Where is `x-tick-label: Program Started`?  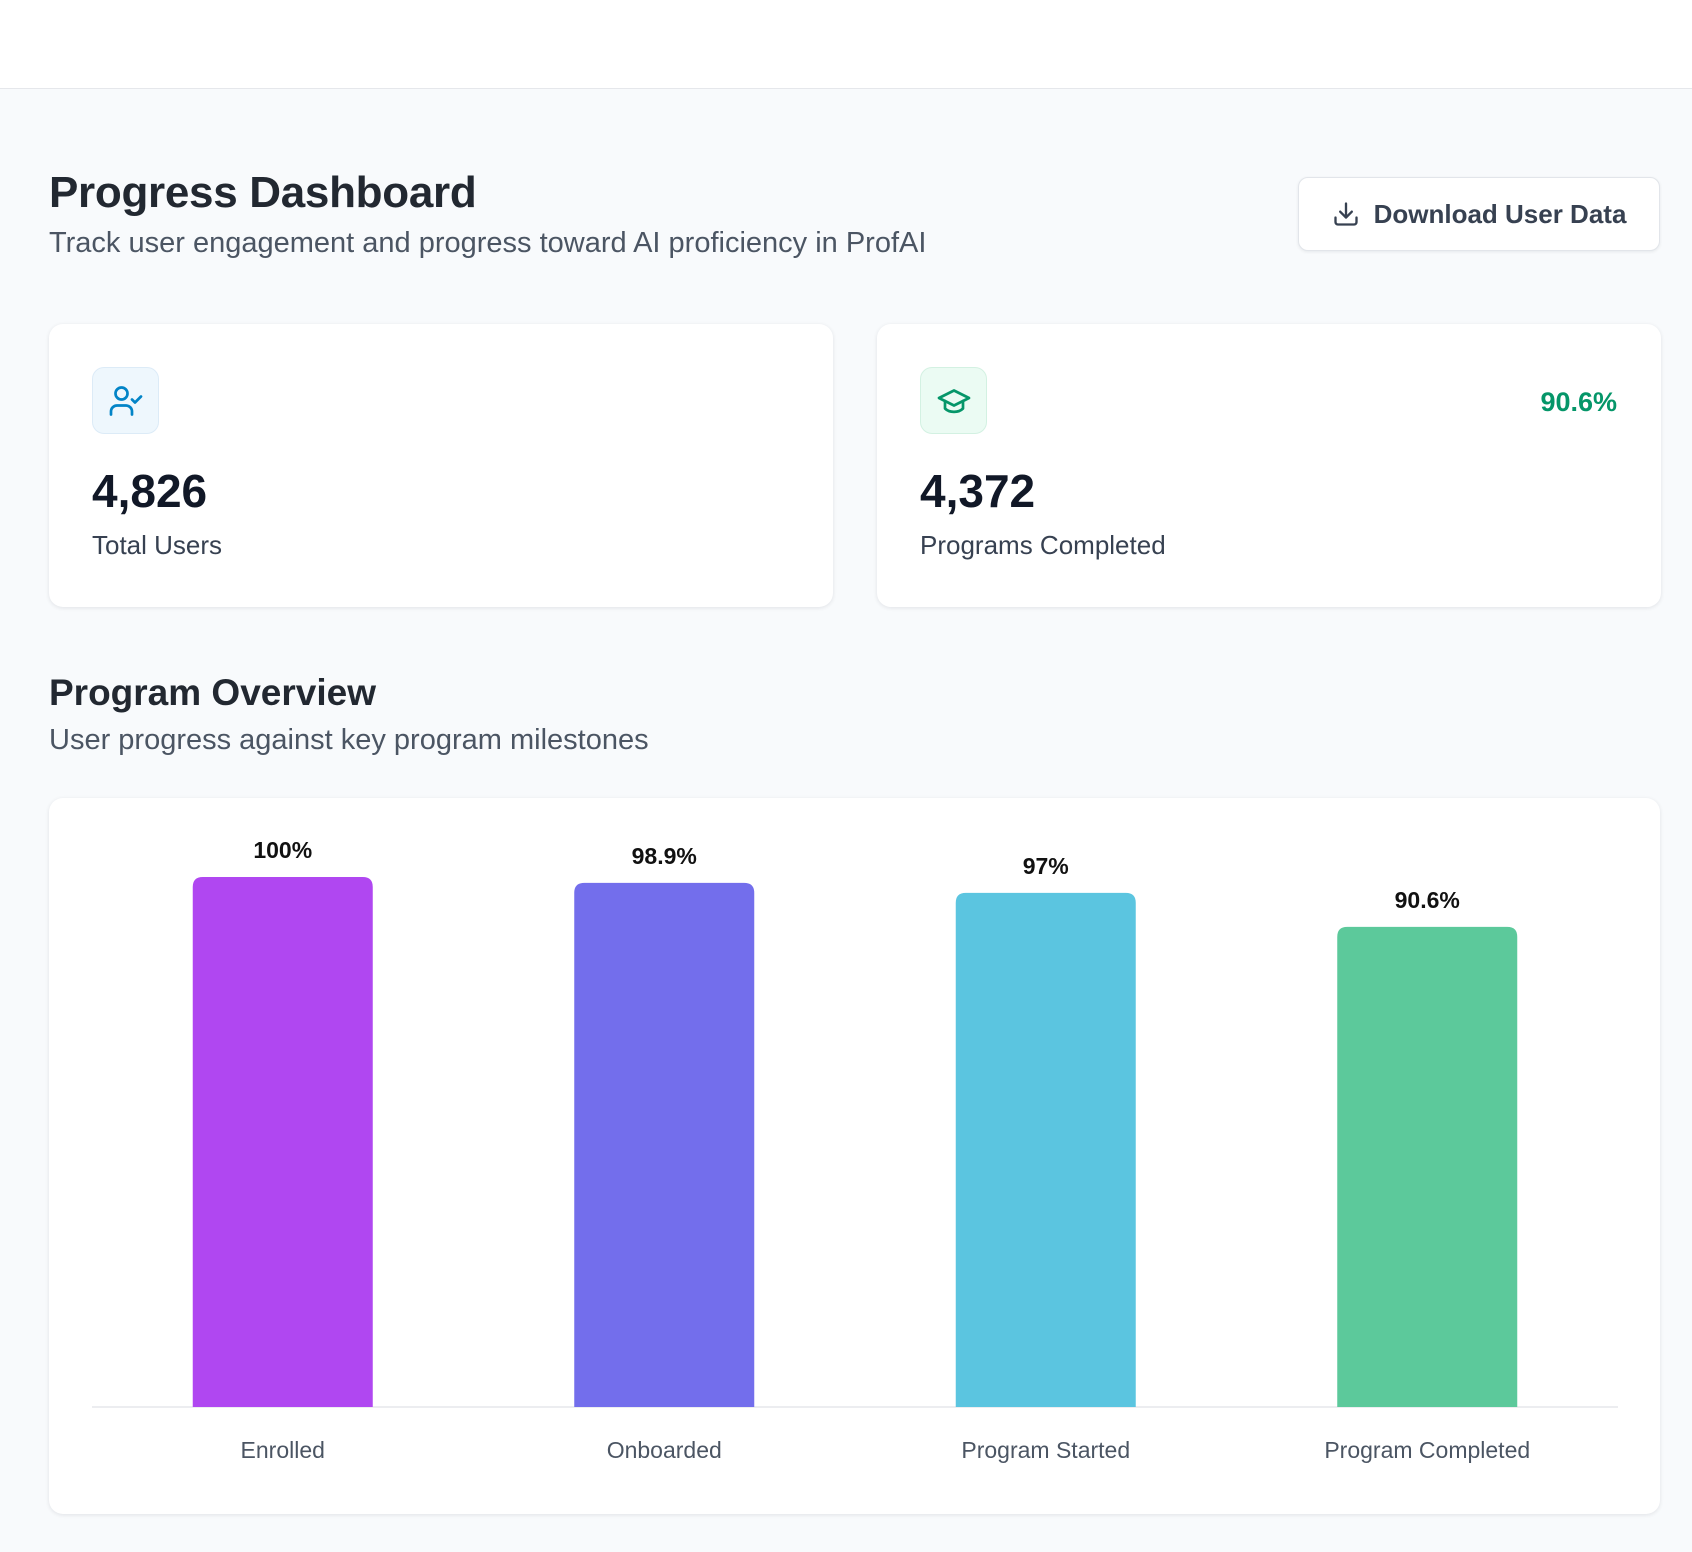
x-tick-label: Program Started is located at coordinates (1045, 1450).